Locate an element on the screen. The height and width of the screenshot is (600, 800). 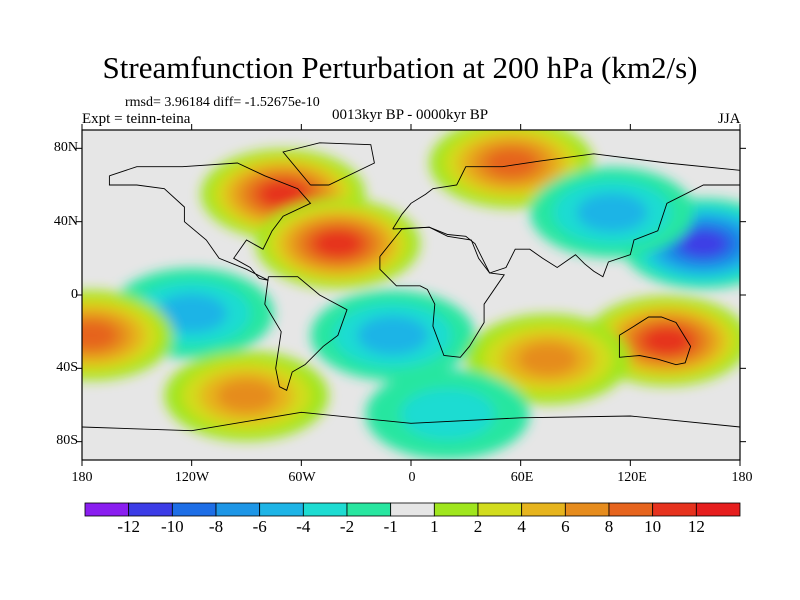
colorbar-label: 8 is located at coordinates (609, 526).